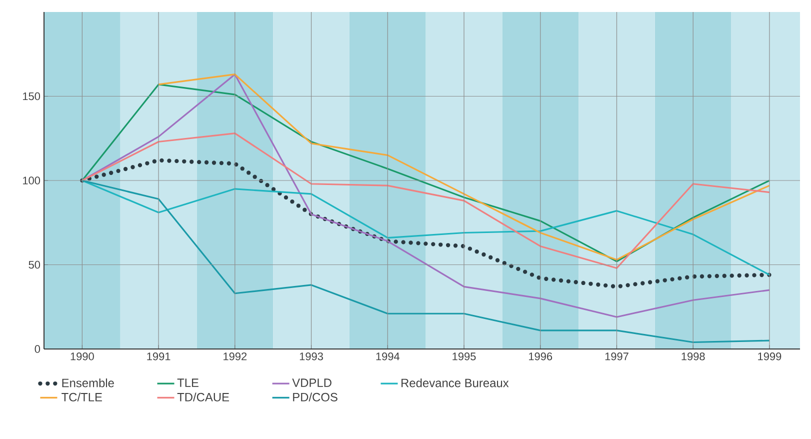  Describe the element at coordinates (31, 180) in the screenshot. I see `y-tick-label: 100` at that location.